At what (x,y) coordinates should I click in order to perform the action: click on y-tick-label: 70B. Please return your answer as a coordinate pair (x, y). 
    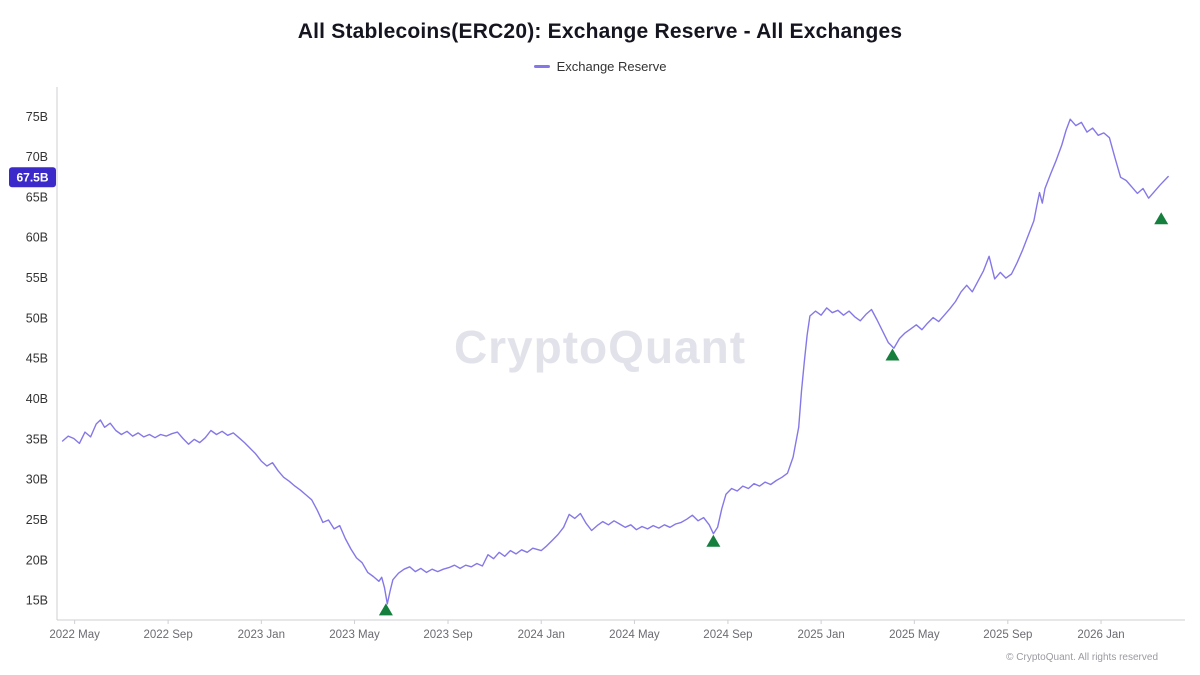
    Looking at the image, I should click on (37, 157).